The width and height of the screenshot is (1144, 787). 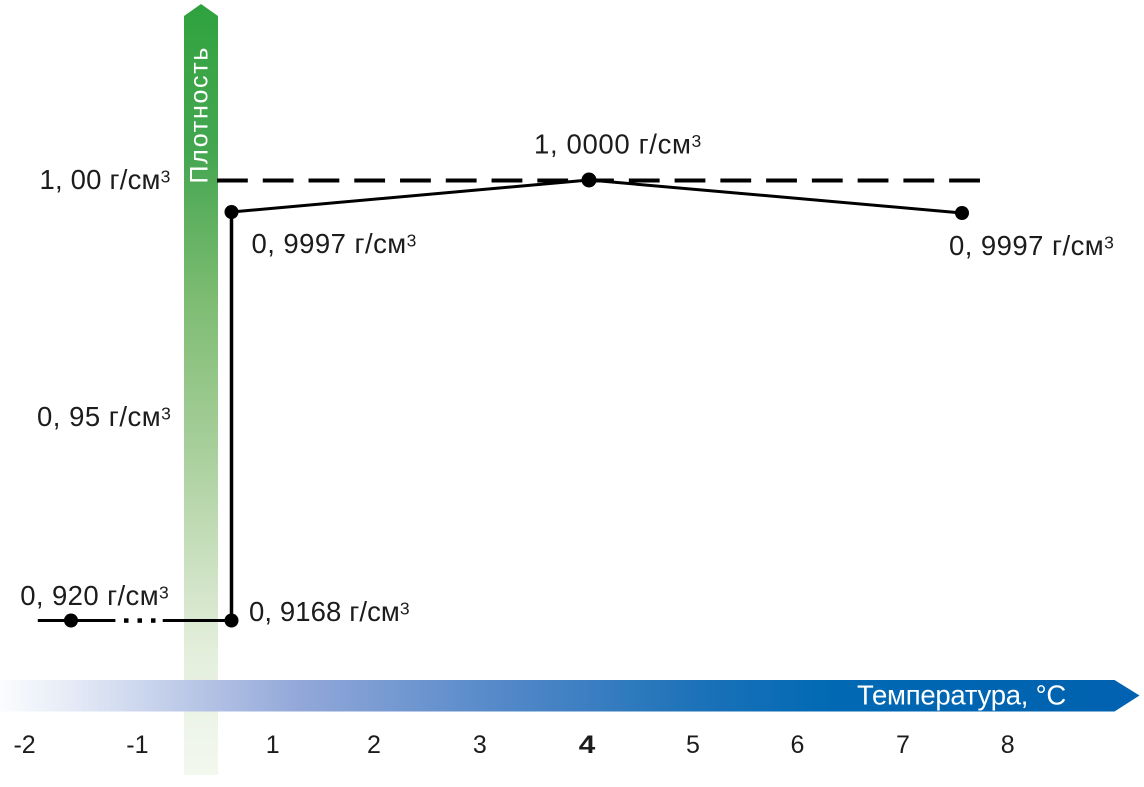 What do you see at coordinates (961, 694) in the screenshot?
I see `svg-text: Температура, °C` at bounding box center [961, 694].